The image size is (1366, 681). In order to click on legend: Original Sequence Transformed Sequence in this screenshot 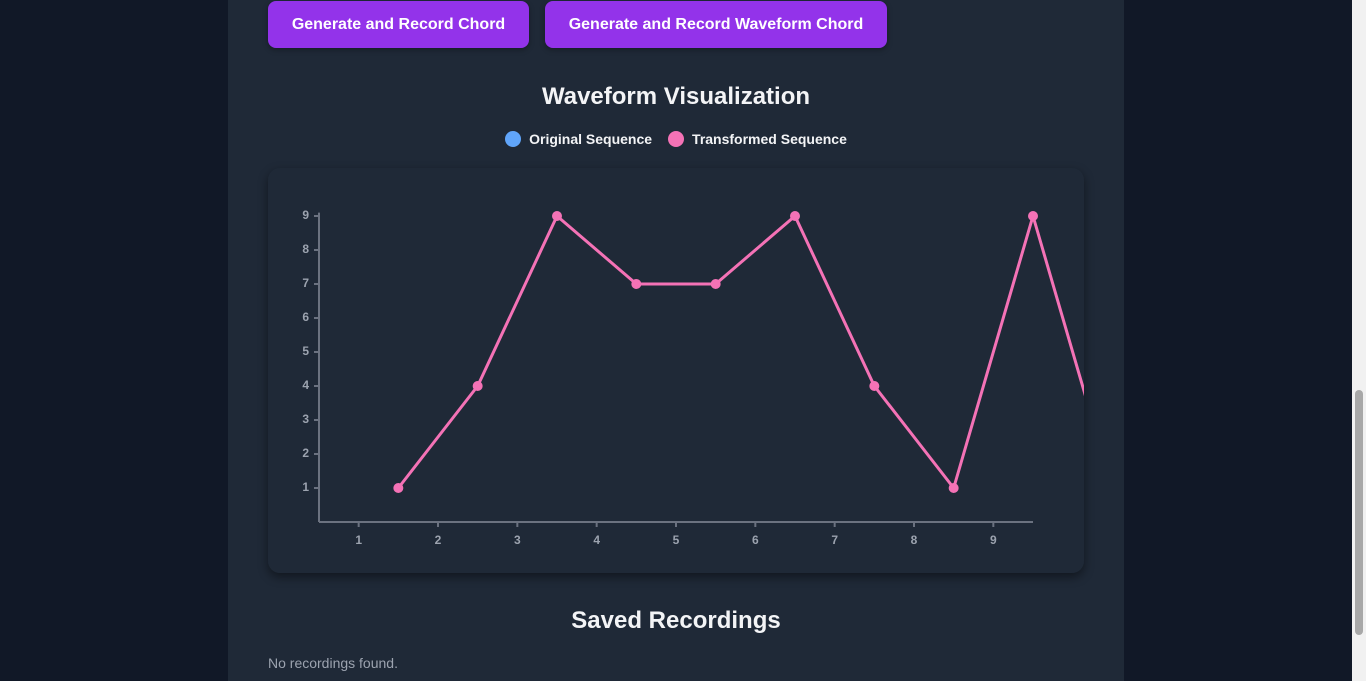, I will do `click(676, 139)`.